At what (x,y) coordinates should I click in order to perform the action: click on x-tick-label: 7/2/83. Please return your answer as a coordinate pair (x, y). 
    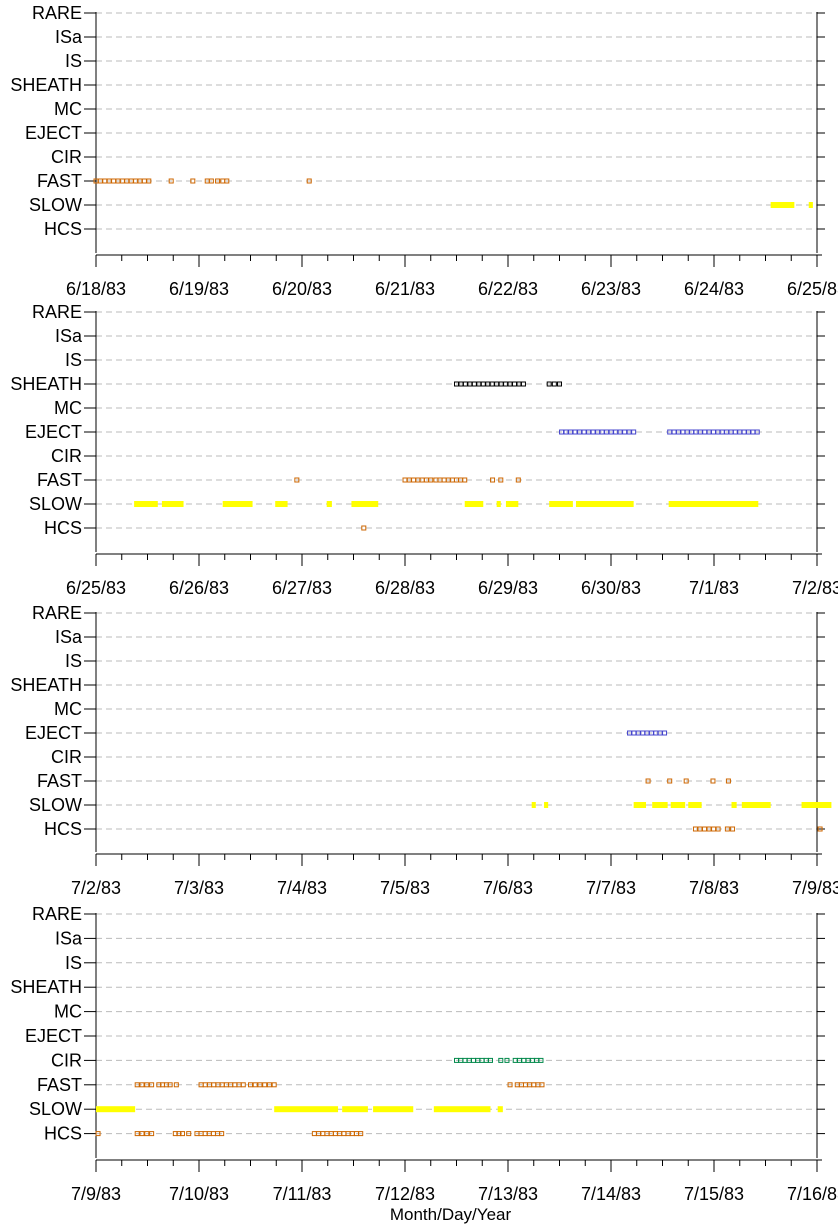
    Looking at the image, I should click on (815, 588).